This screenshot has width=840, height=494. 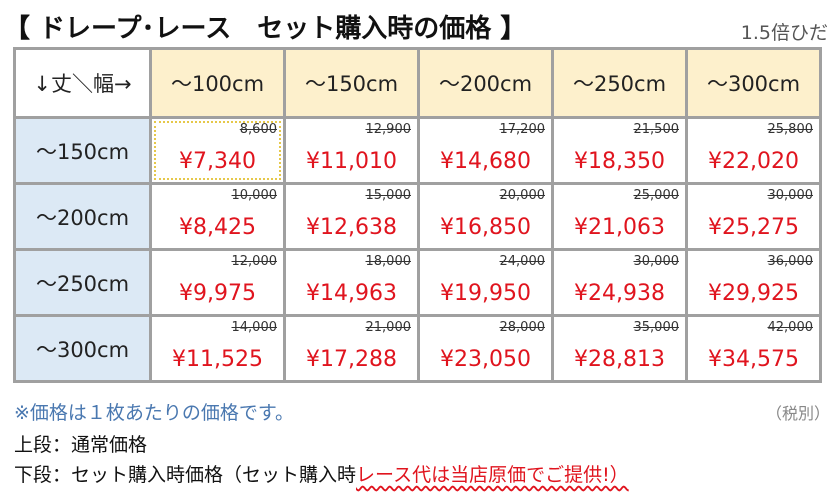 I want to click on regular-price: 12,900, so click(x=388, y=129).